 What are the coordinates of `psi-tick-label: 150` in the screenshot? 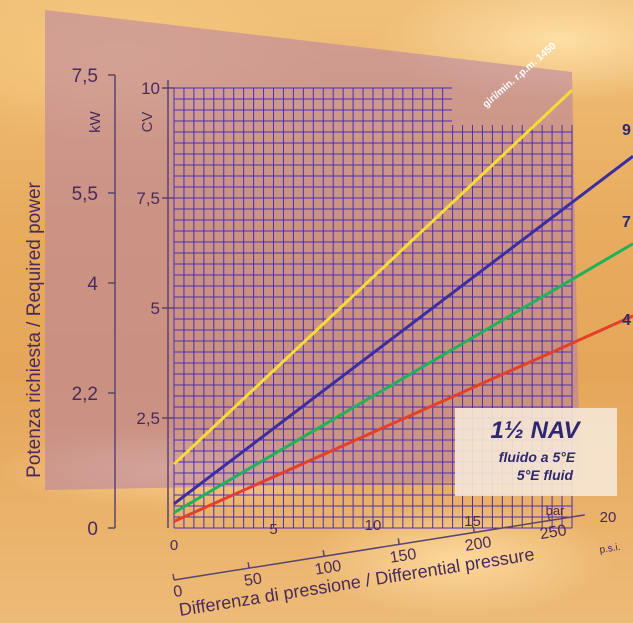 It's located at (403, 556).